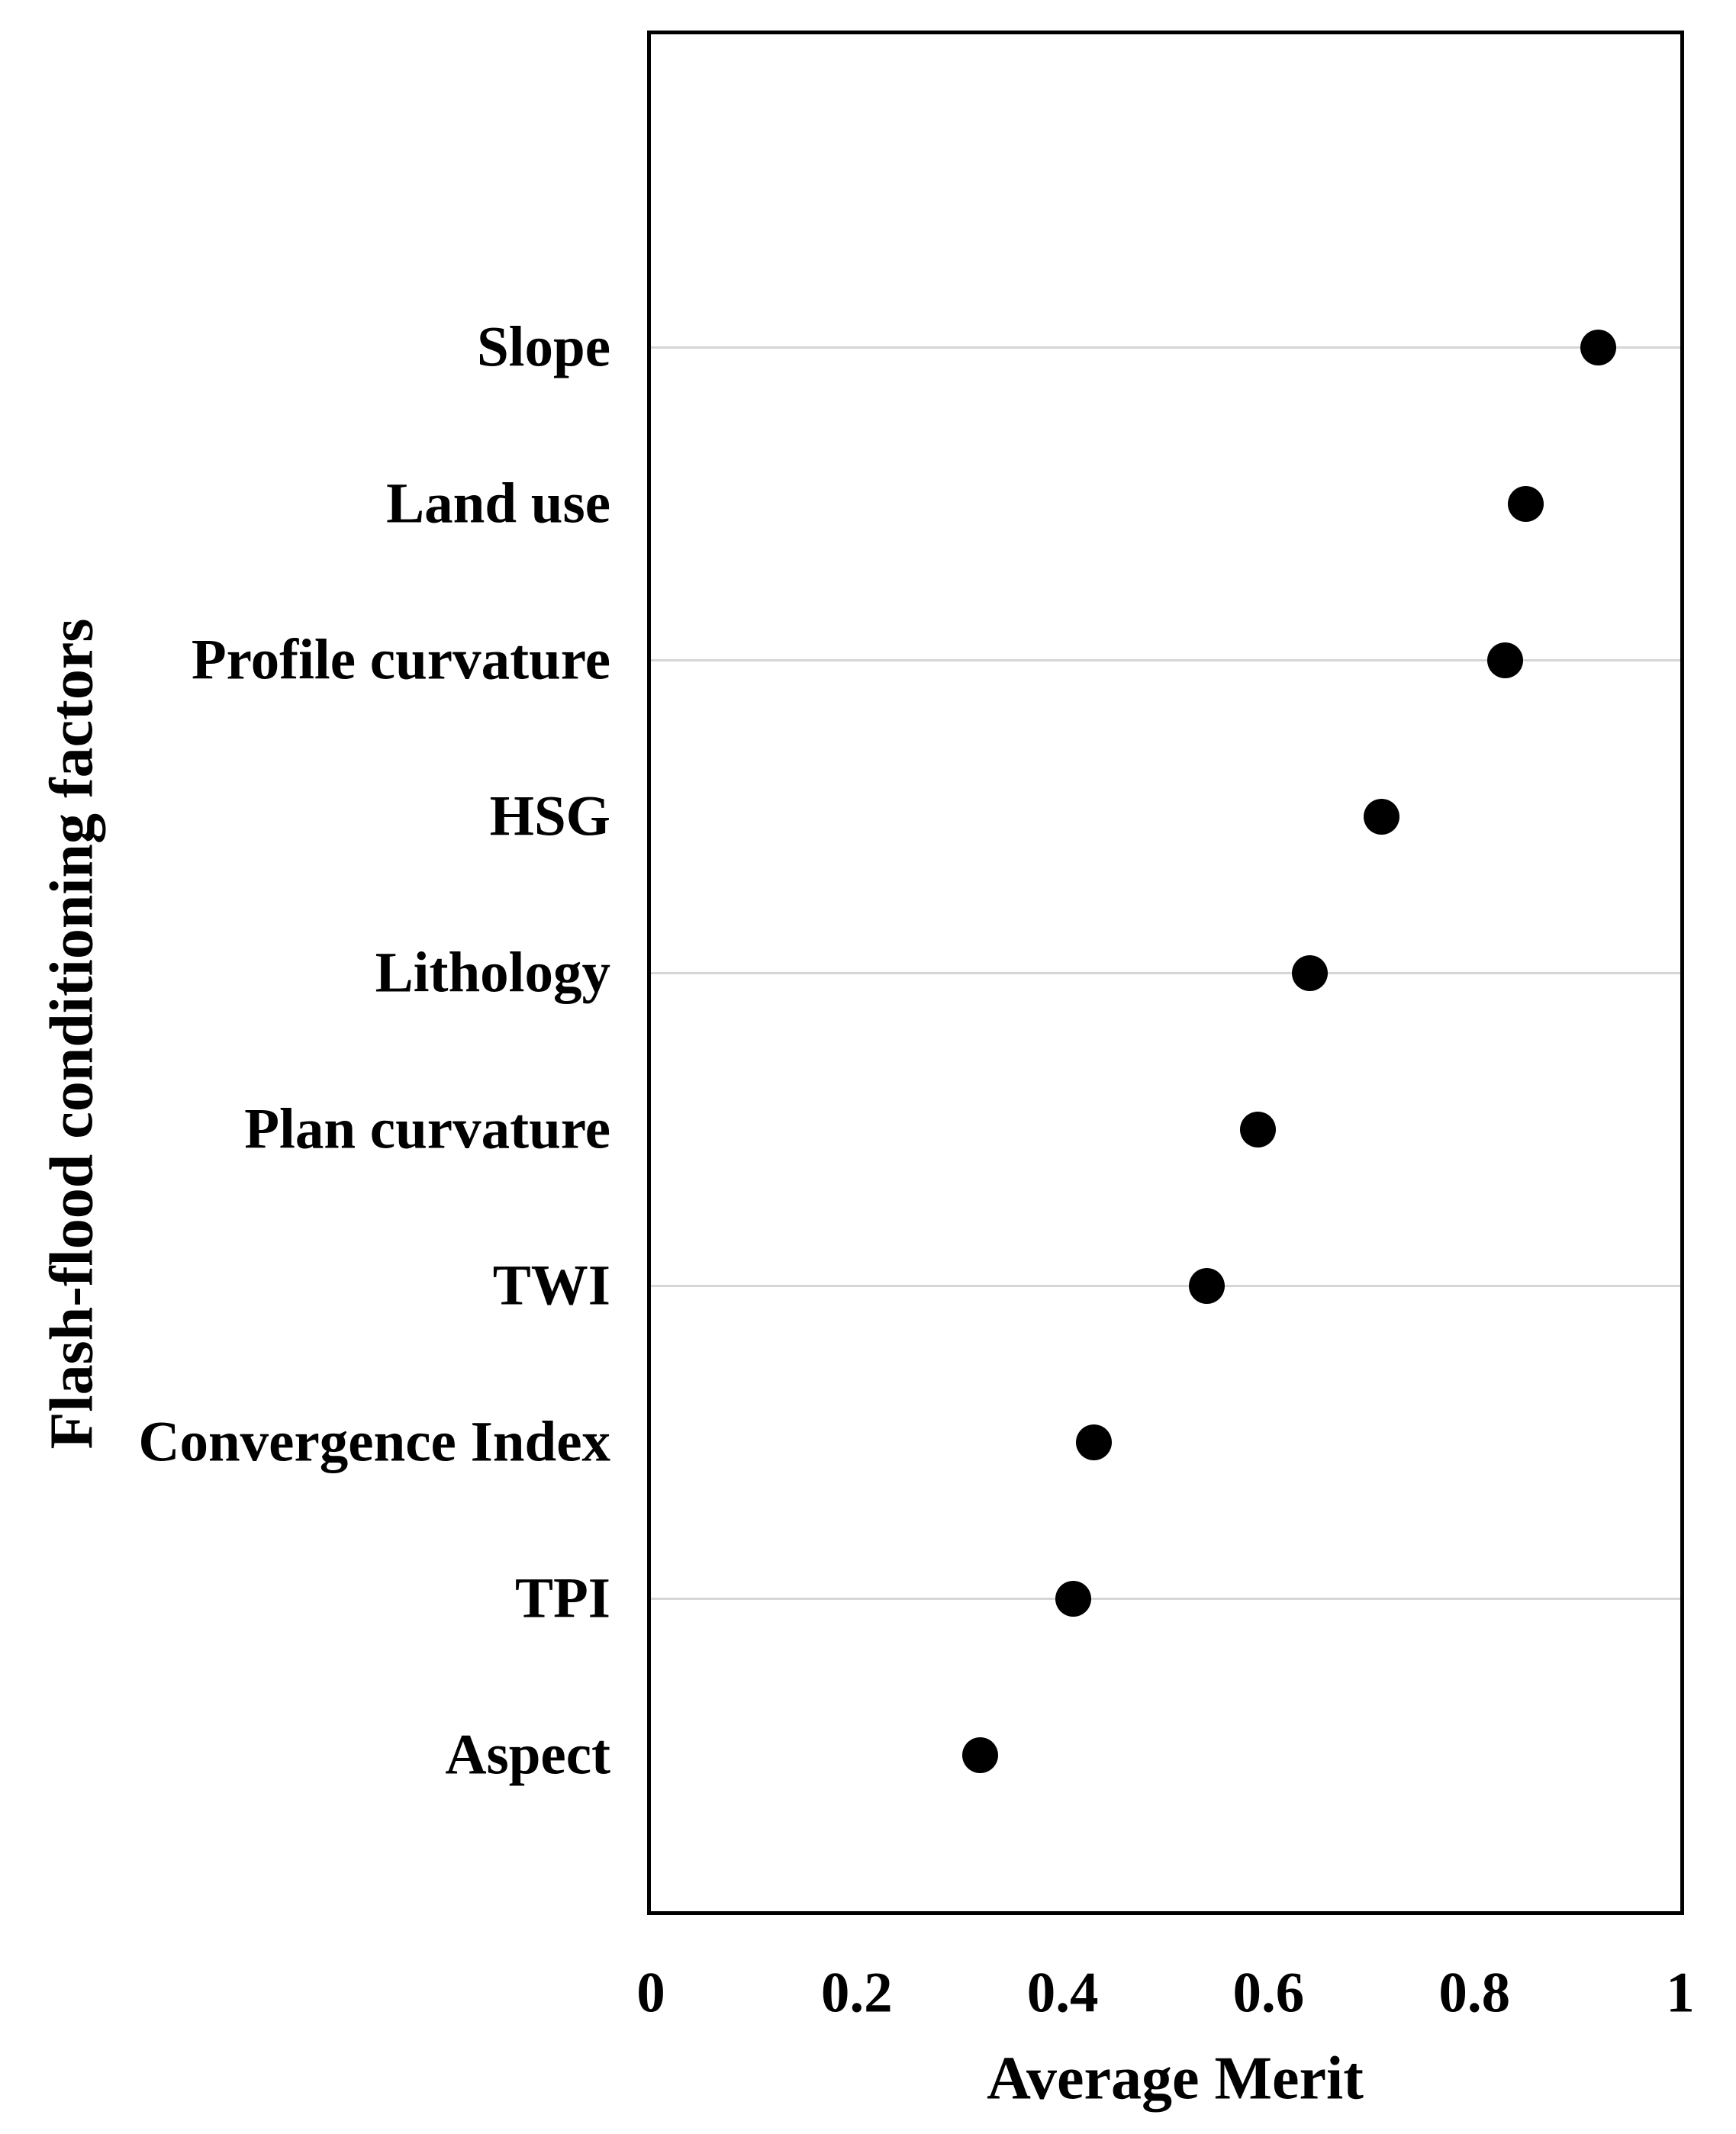 Image resolution: width=1736 pixels, height=2134 pixels. What do you see at coordinates (527, 1755) in the screenshot?
I see `category-label: Aspect` at bounding box center [527, 1755].